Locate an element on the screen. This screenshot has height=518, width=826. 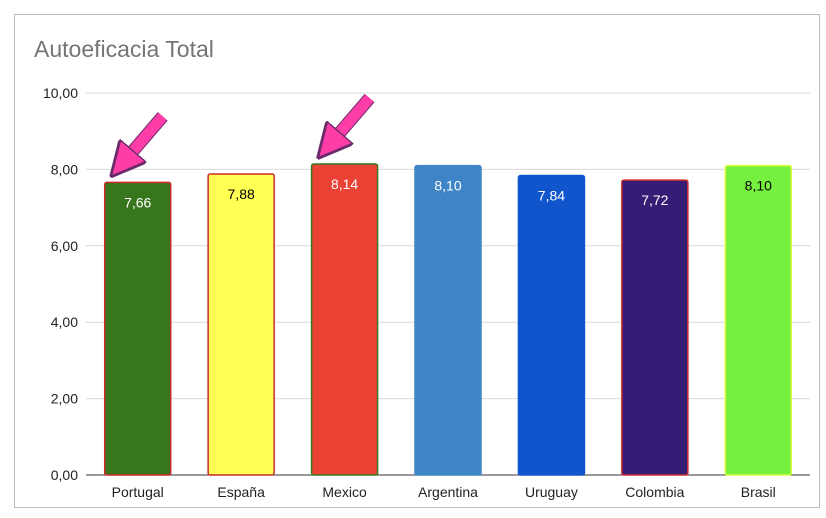
bar-argentina is located at coordinates (448, 320).